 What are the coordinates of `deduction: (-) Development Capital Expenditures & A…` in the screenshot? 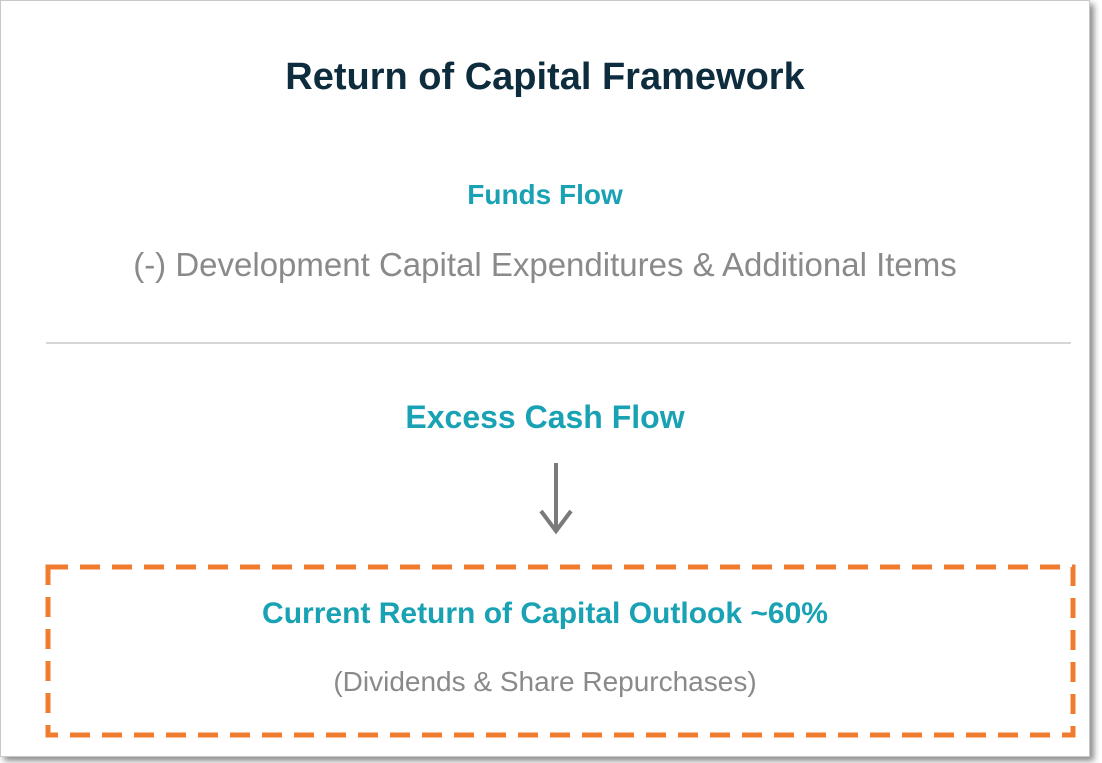 It's located at (545, 264).